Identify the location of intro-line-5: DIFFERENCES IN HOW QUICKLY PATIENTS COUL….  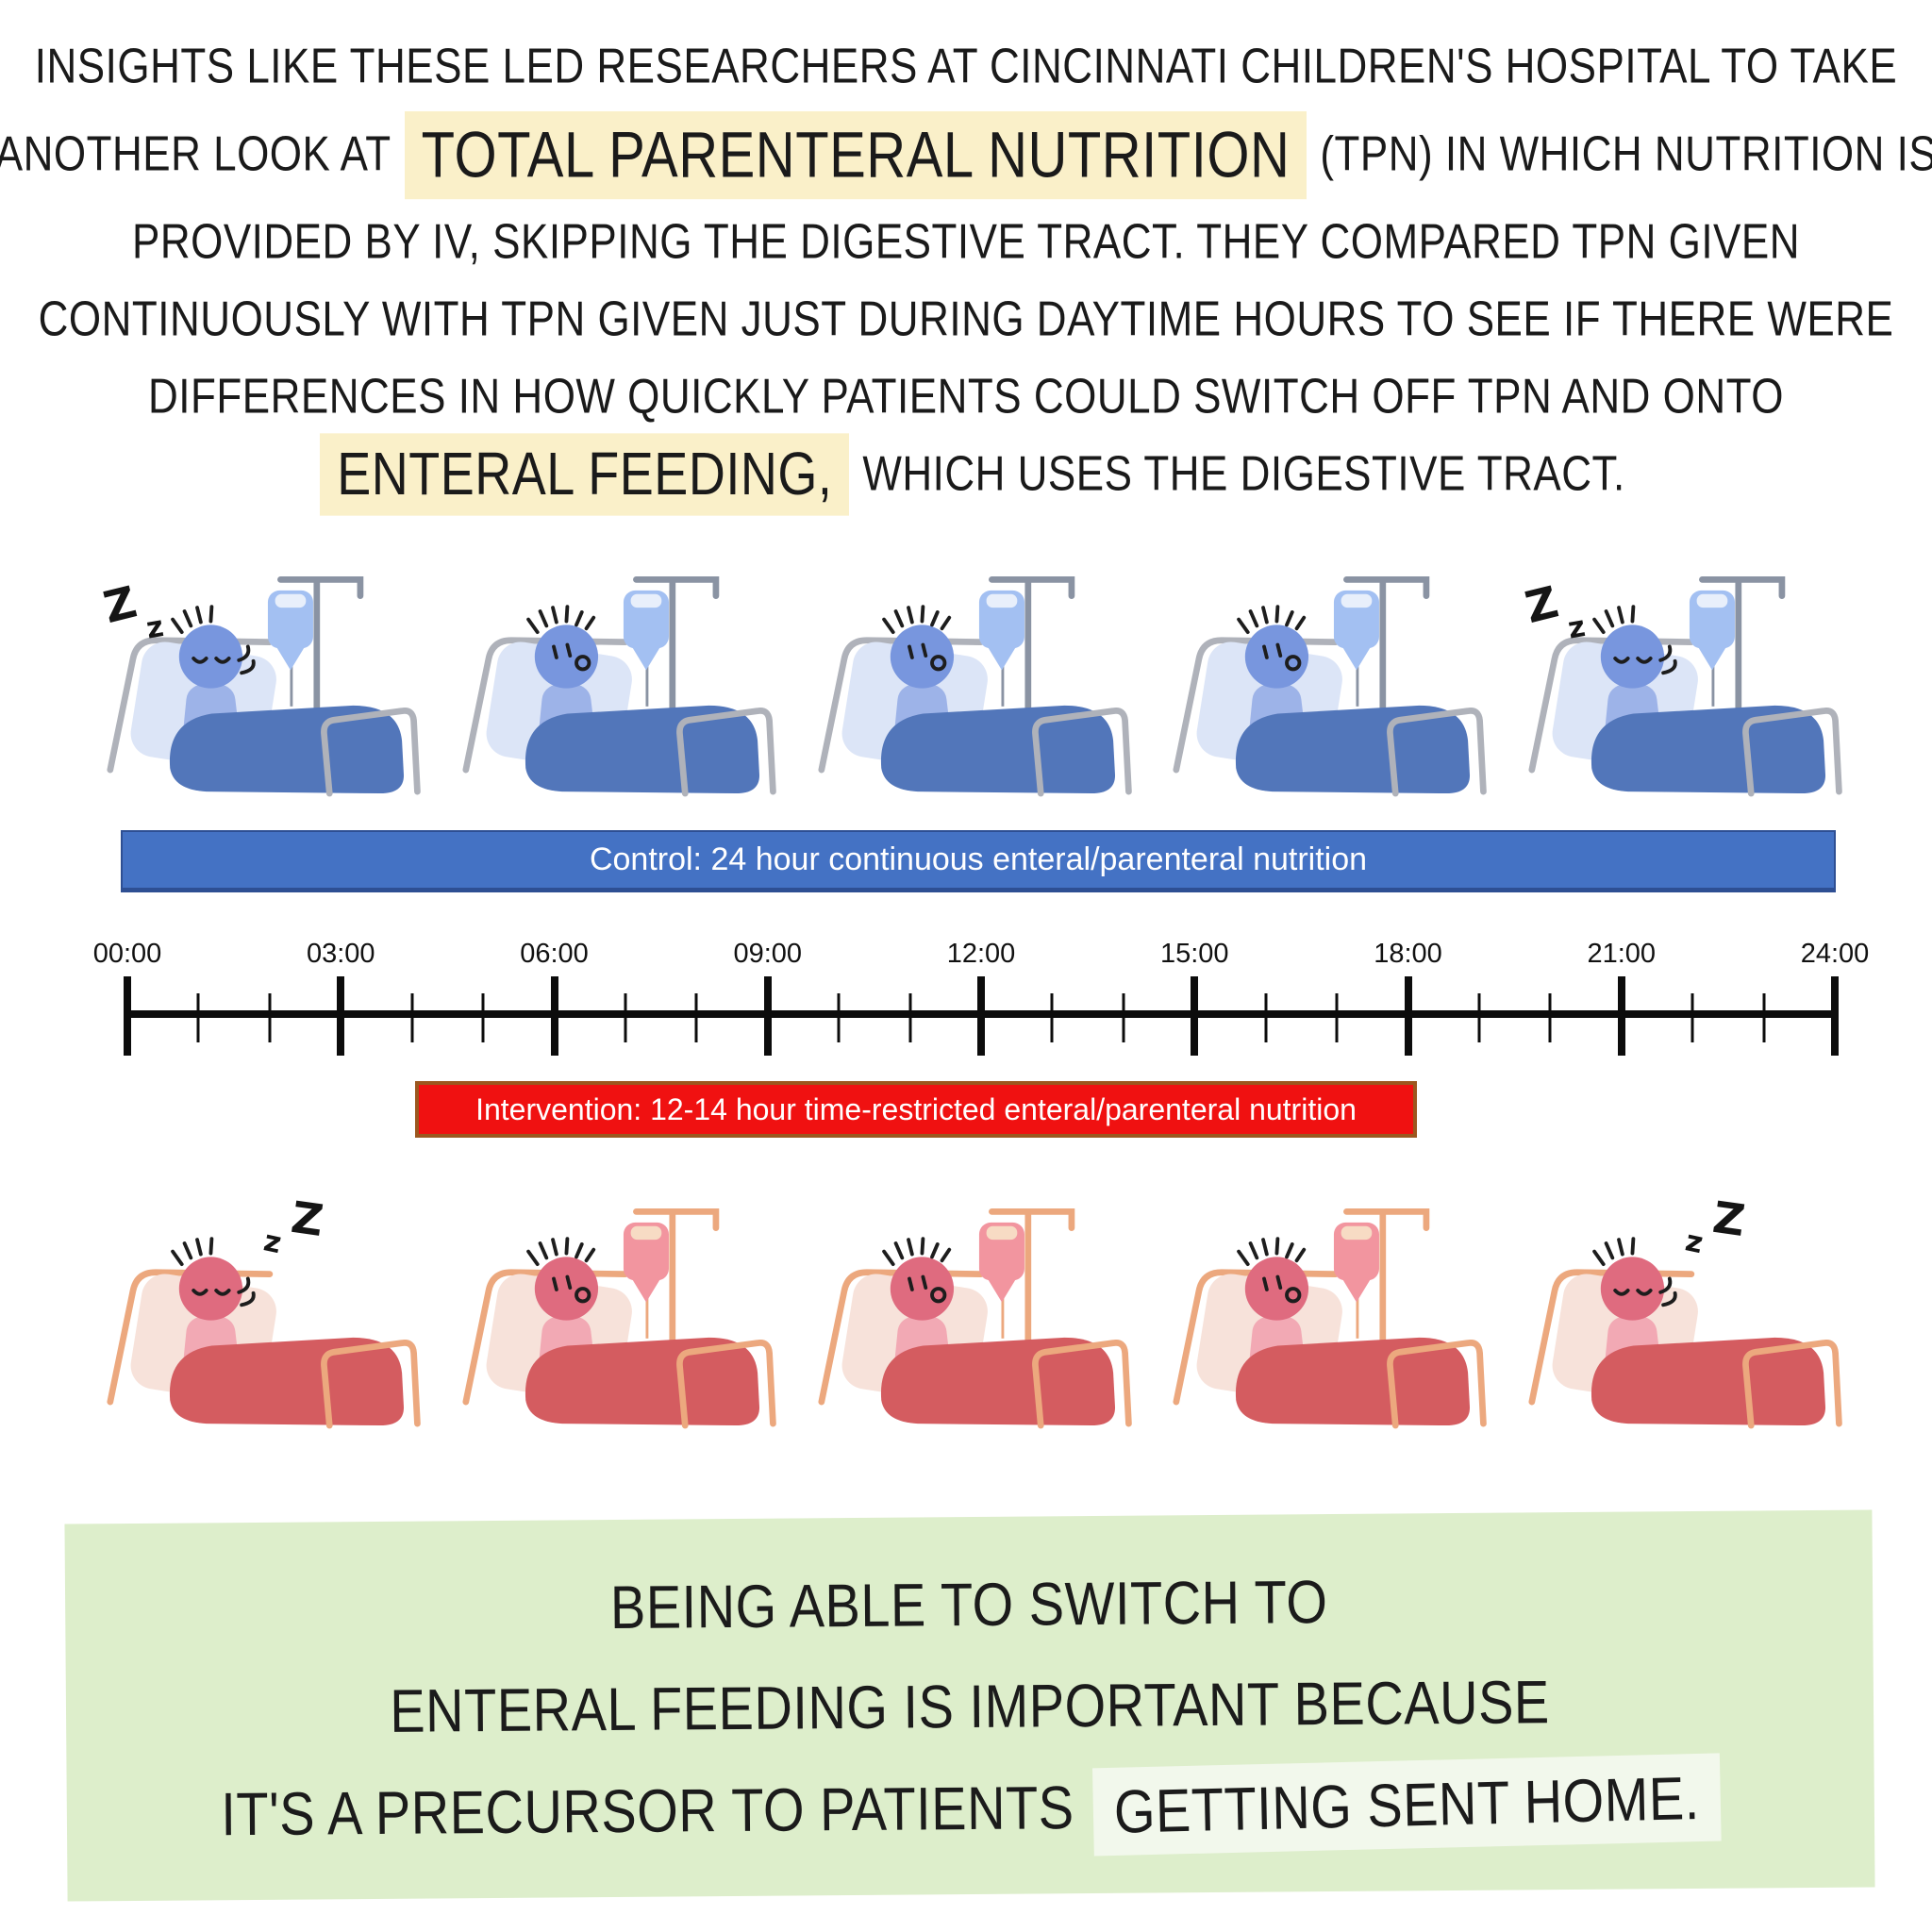
(966, 397).